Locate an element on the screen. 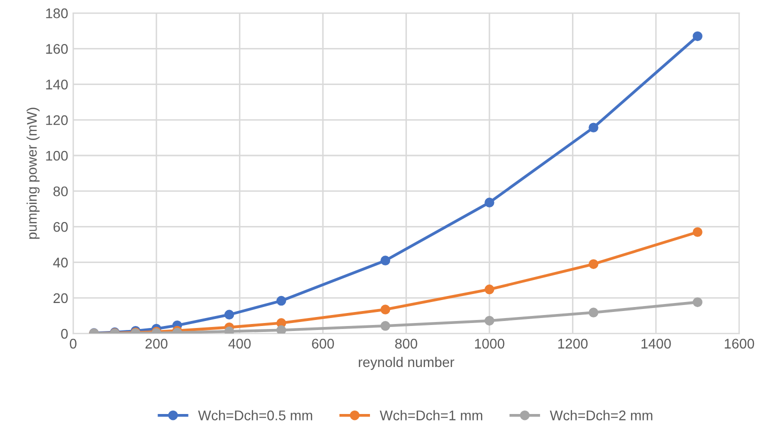 The height and width of the screenshot is (436, 770). y-tick-label: 40 is located at coordinates (60, 263).